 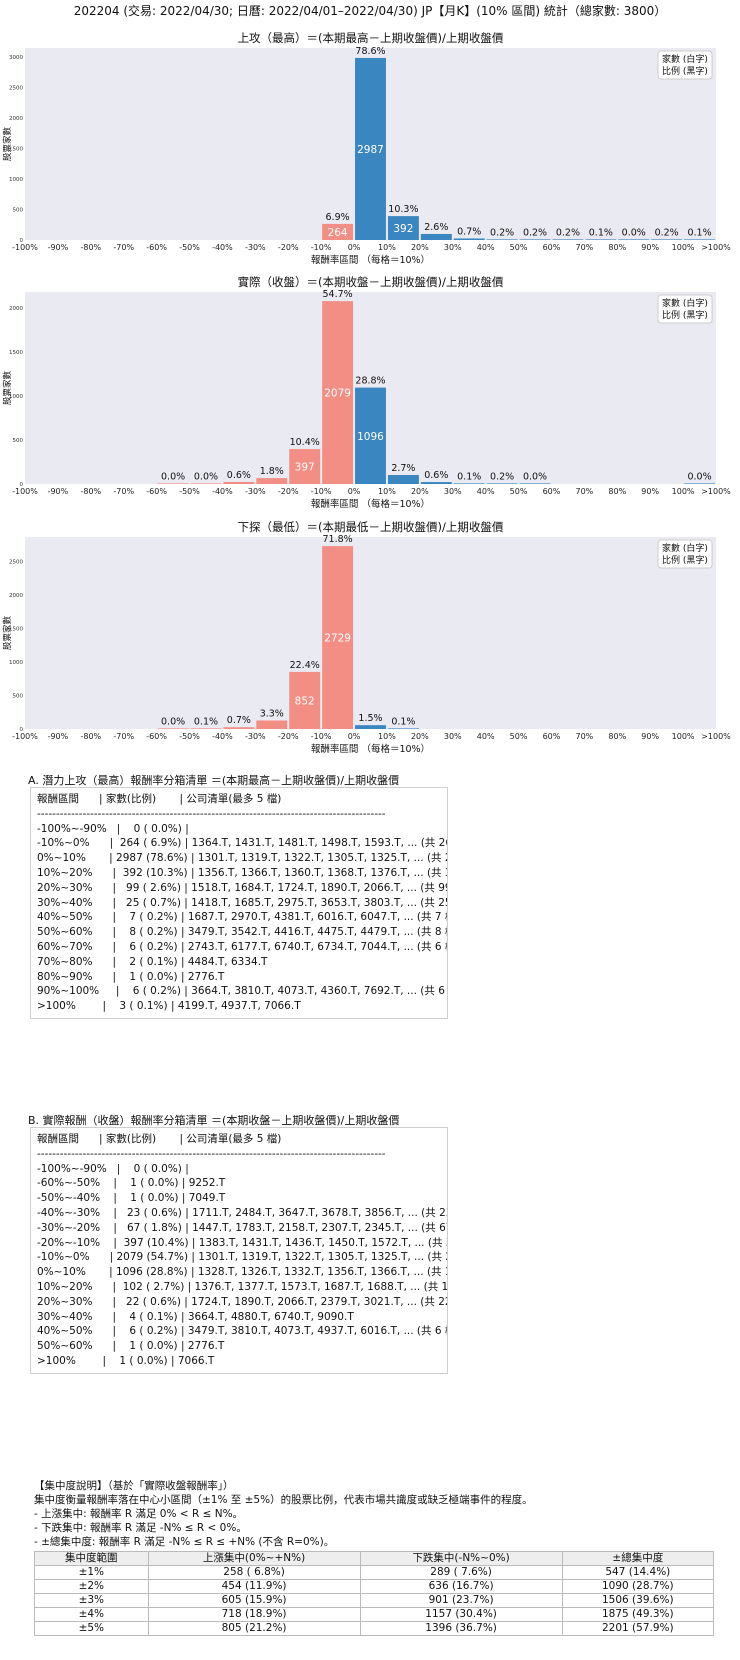 What do you see at coordinates (239, 720) in the screenshot?
I see `bar-pct-label: 0.7%` at bounding box center [239, 720].